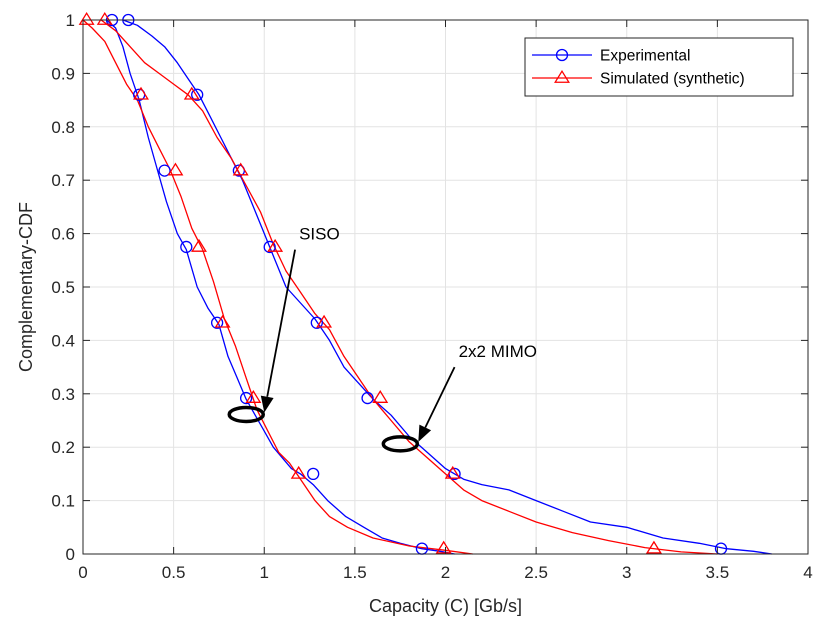 This screenshot has height=623, width=830. What do you see at coordinates (281, 323) in the screenshot?
I see `annotation-arrow-siso` at bounding box center [281, 323].